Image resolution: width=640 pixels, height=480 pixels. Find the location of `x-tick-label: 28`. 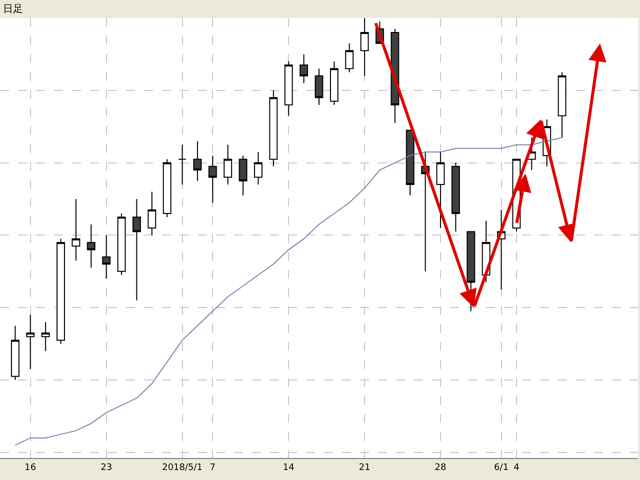

x-tick-label: 28 is located at coordinates (440, 467).